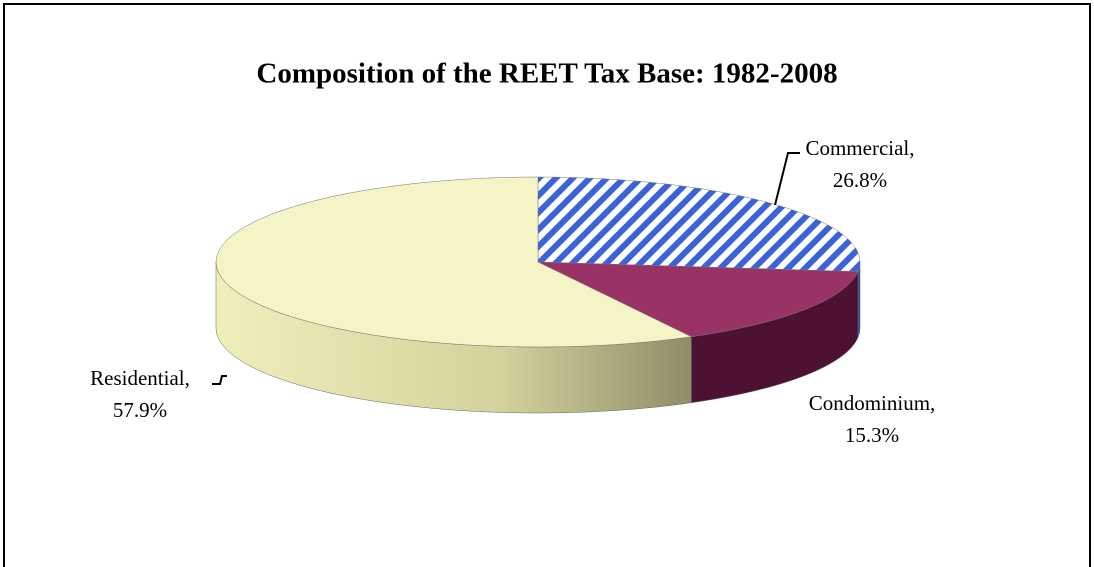 This screenshot has height=567, width=1094. Describe the element at coordinates (859, 299) in the screenshot. I see `slice-side` at that location.